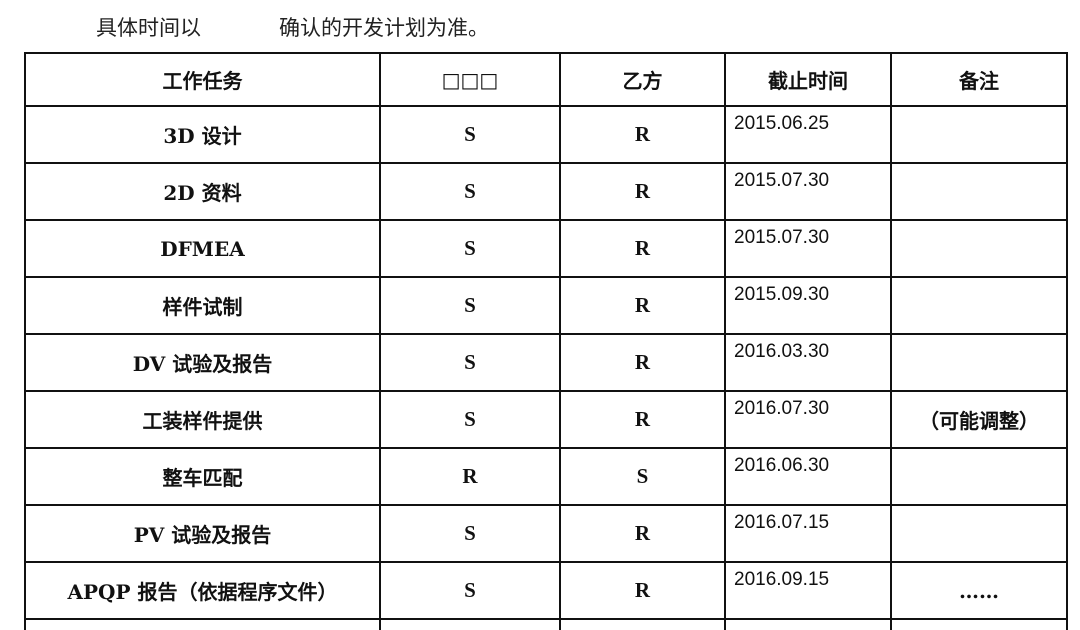 The image size is (1080, 630). What do you see at coordinates (808, 419) in the screenshot?
I see `deadline-cell: 2016.07.30` at bounding box center [808, 419].